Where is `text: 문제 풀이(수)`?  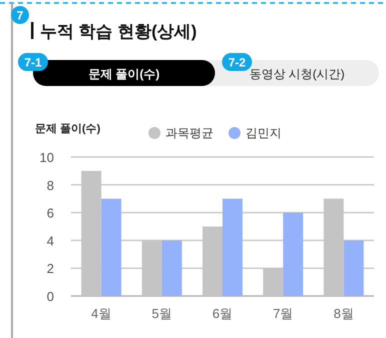
text: 문제 풀이(수) is located at coordinates (124, 74).